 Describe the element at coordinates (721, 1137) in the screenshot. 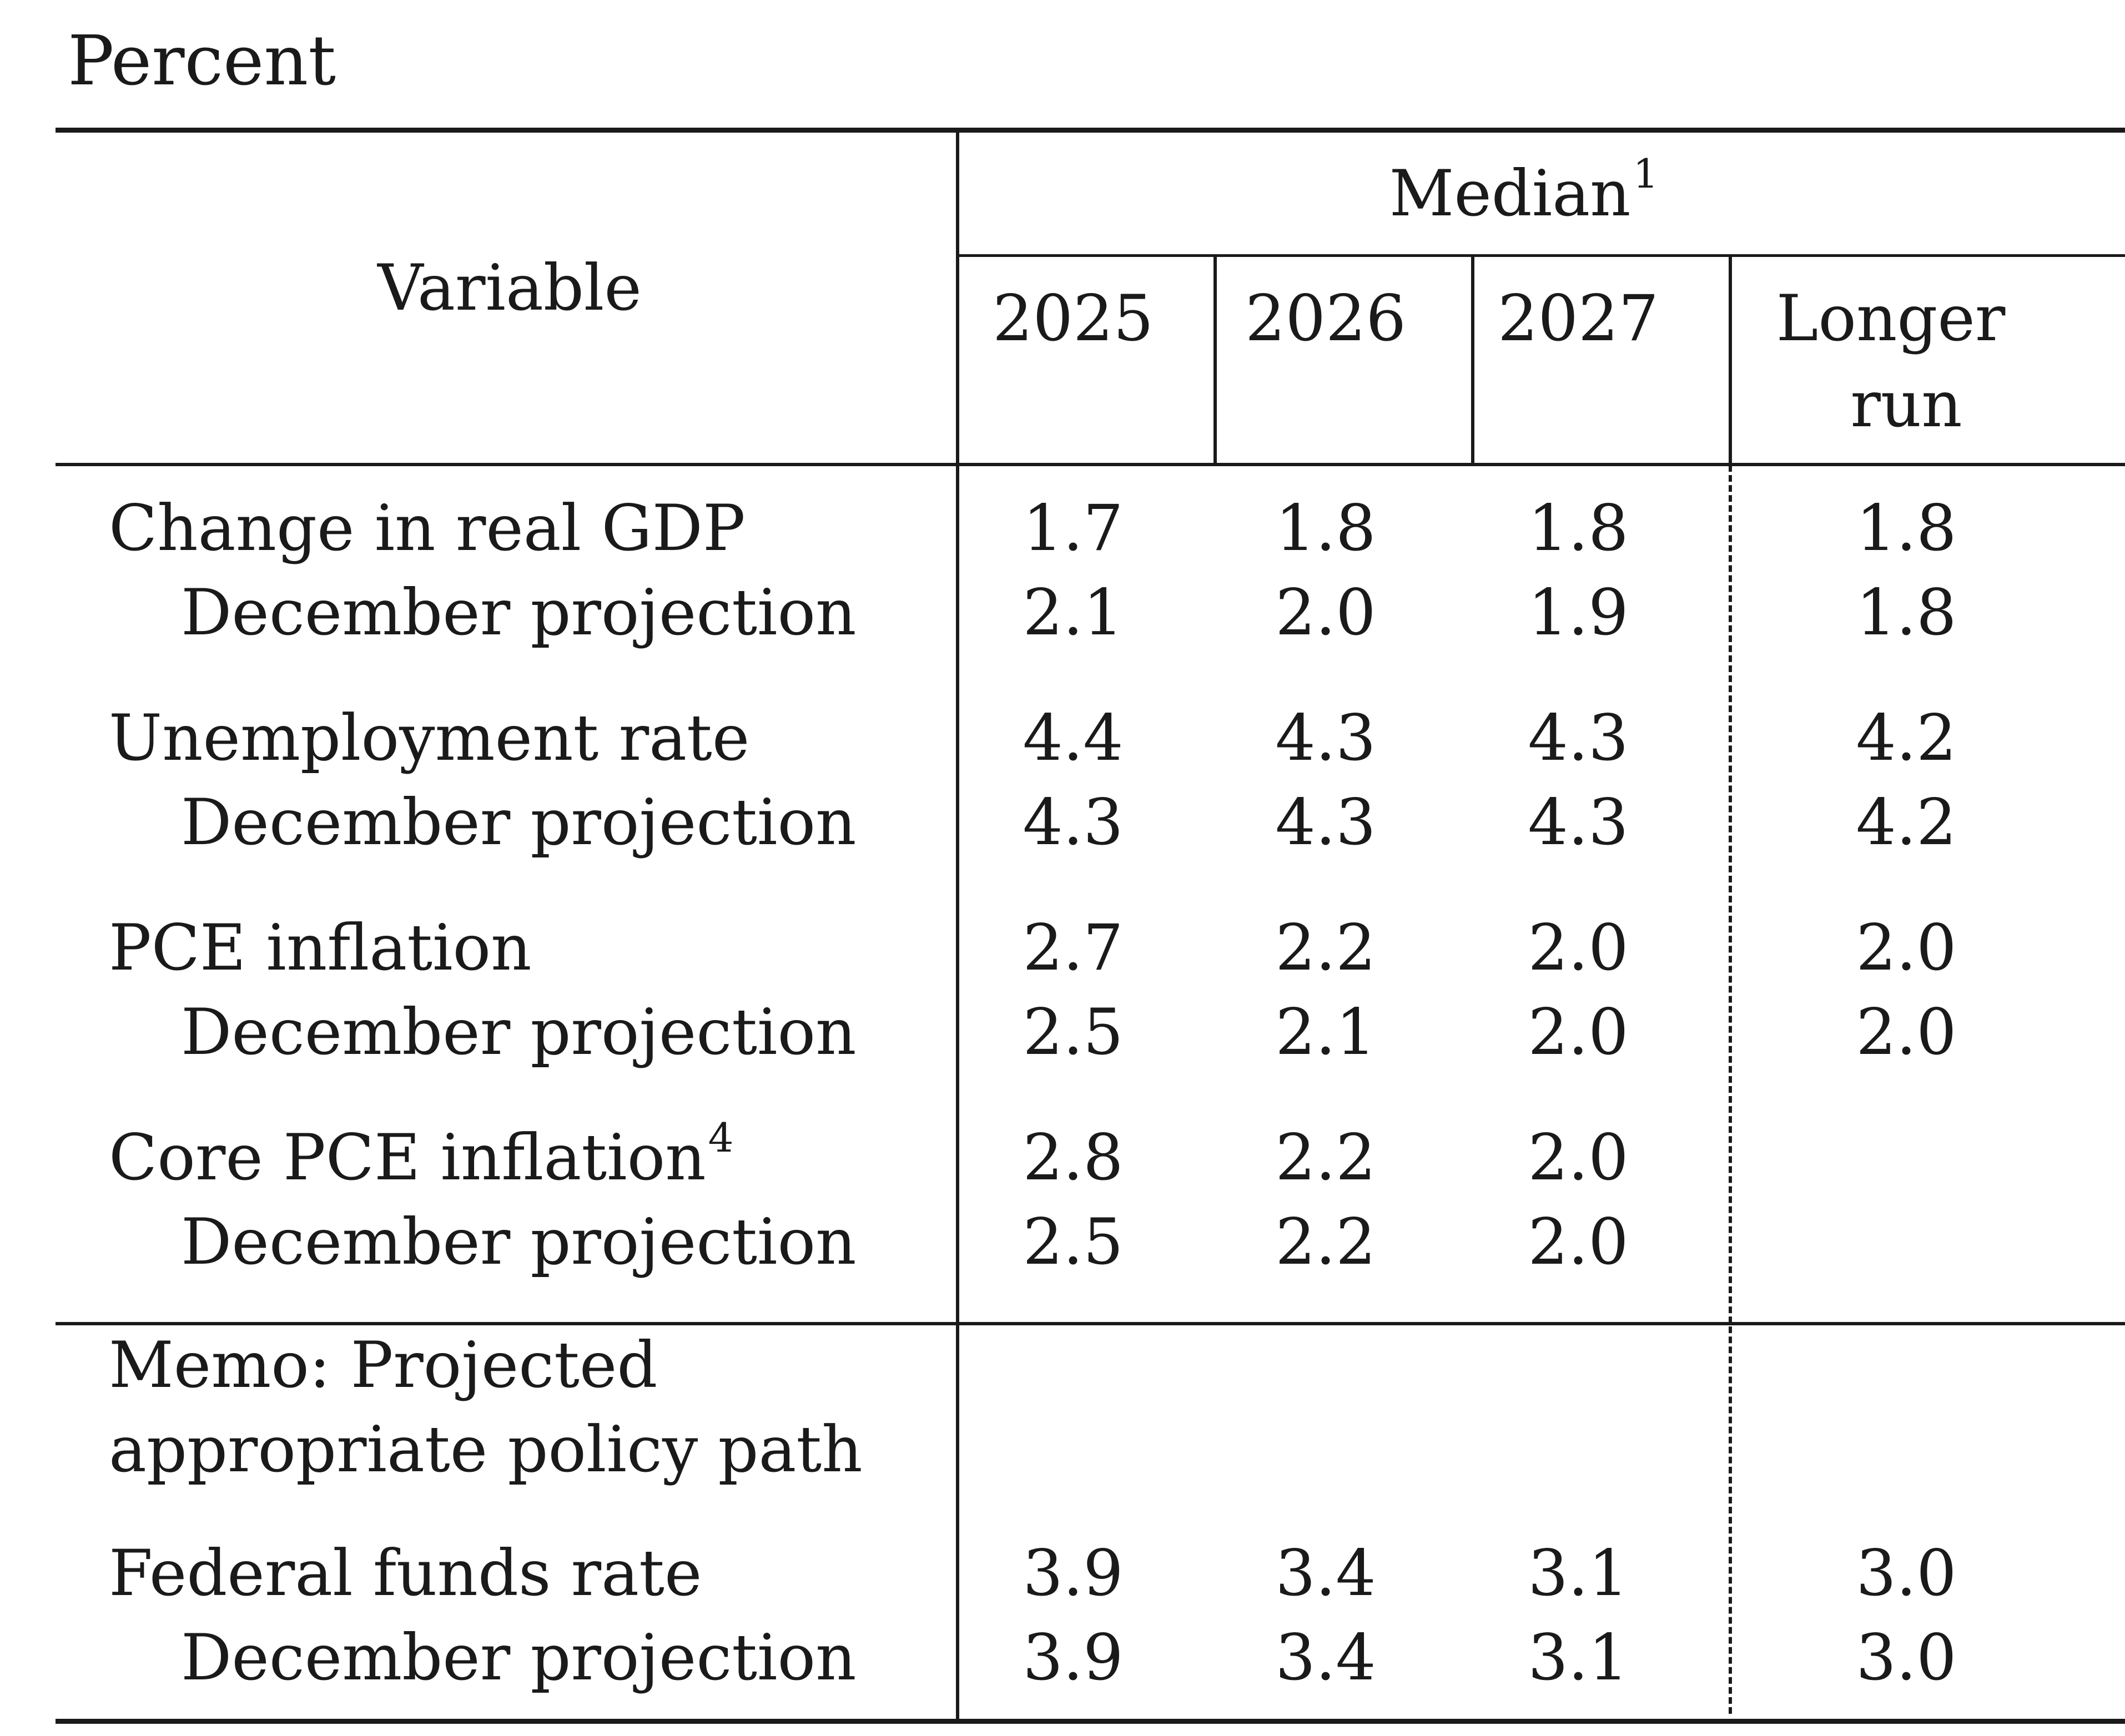

I see `footnote-marker: 4` at that location.